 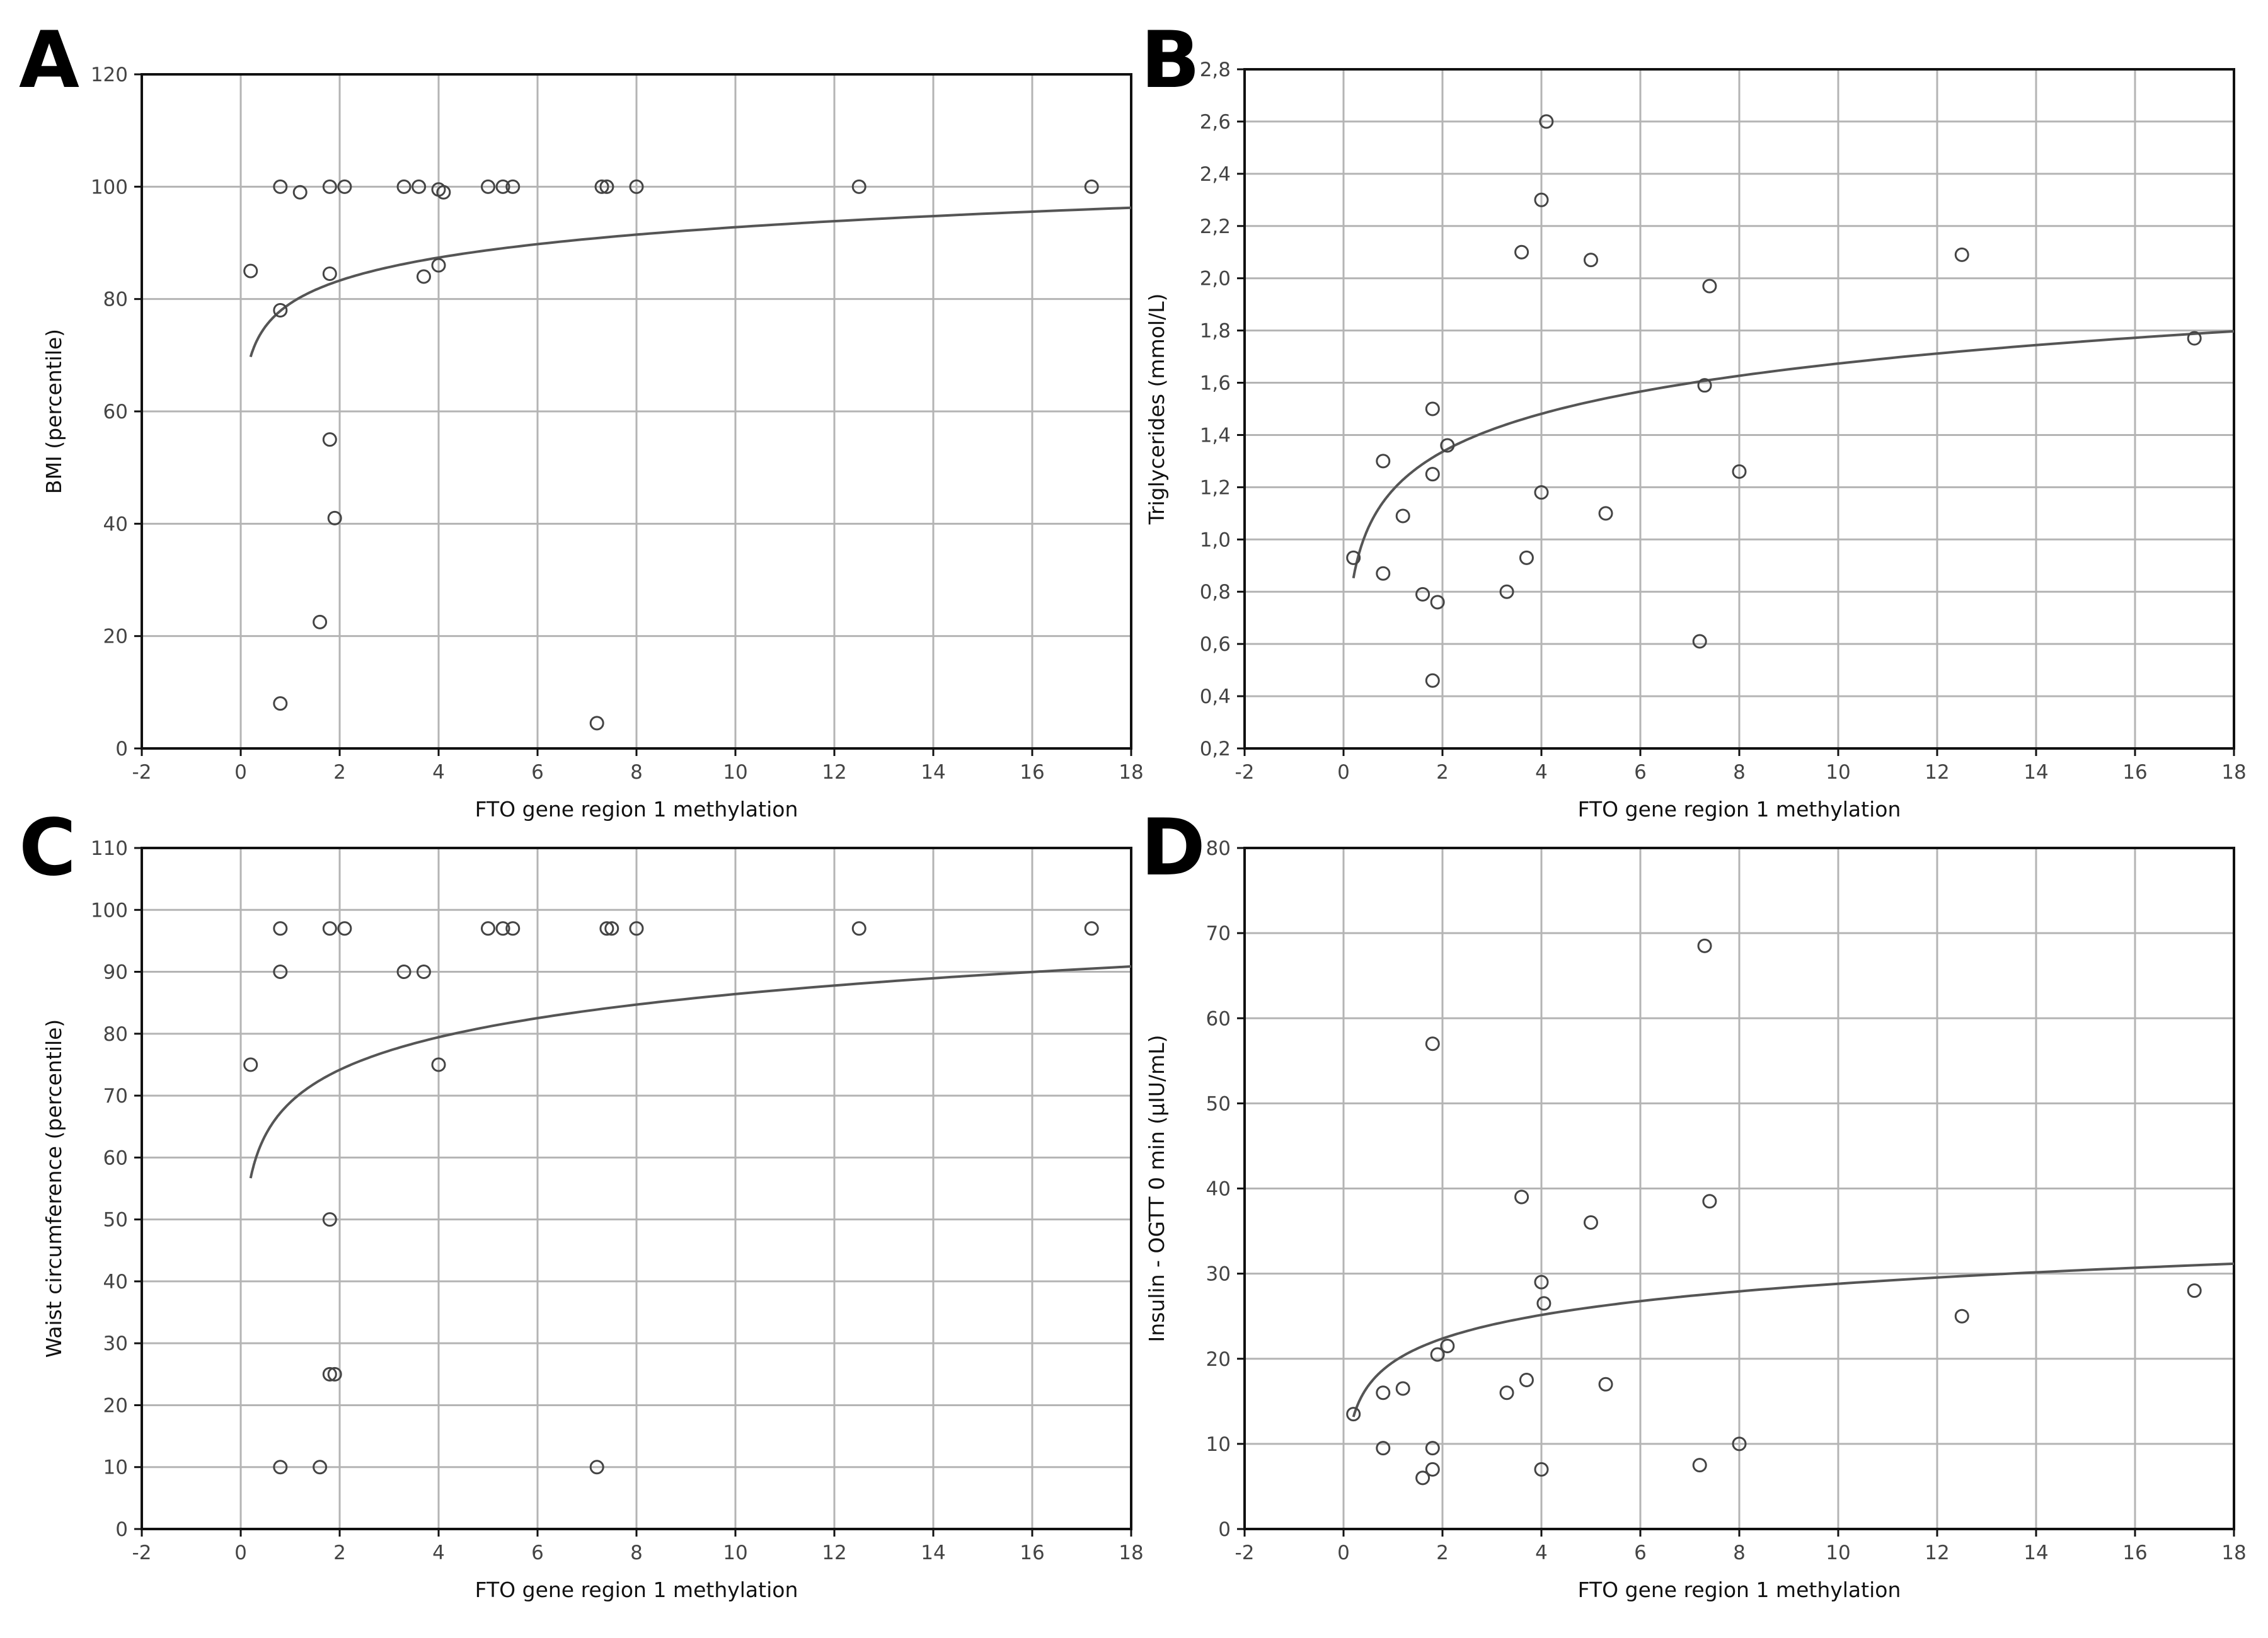 What do you see at coordinates (1215, 592) in the screenshot?
I see `y-tick-label: 0,8` at bounding box center [1215, 592].